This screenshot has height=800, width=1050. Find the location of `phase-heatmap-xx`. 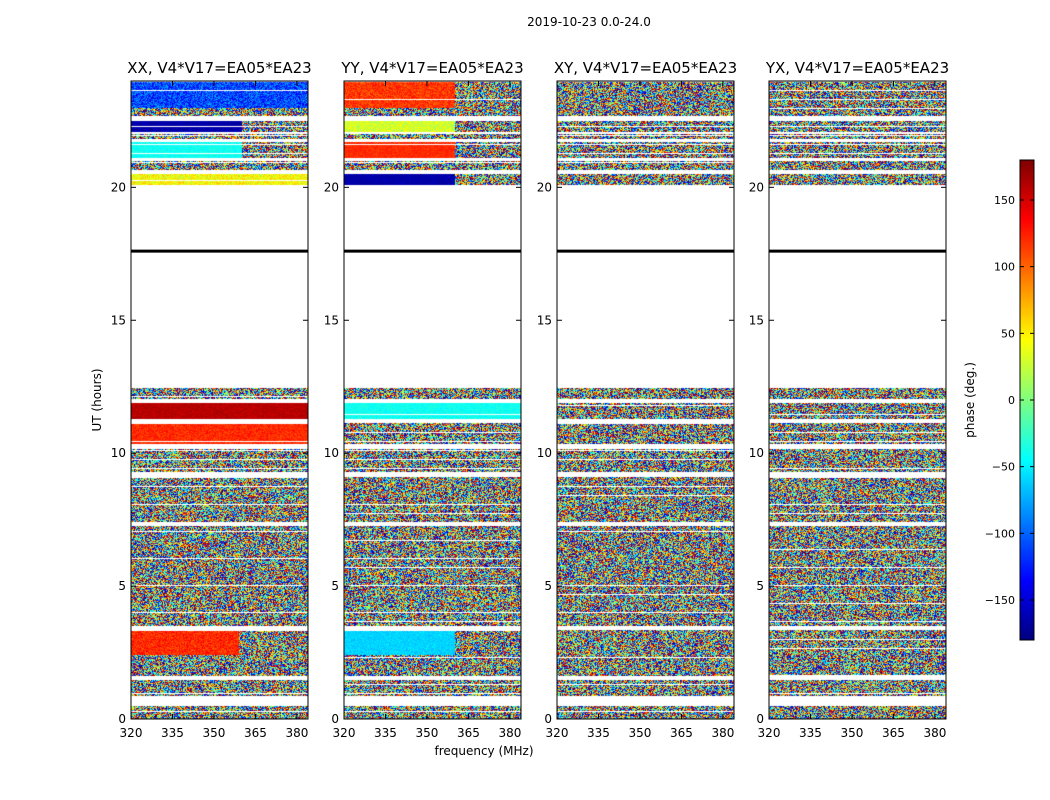

phase-heatmap-xx is located at coordinates (219, 400).